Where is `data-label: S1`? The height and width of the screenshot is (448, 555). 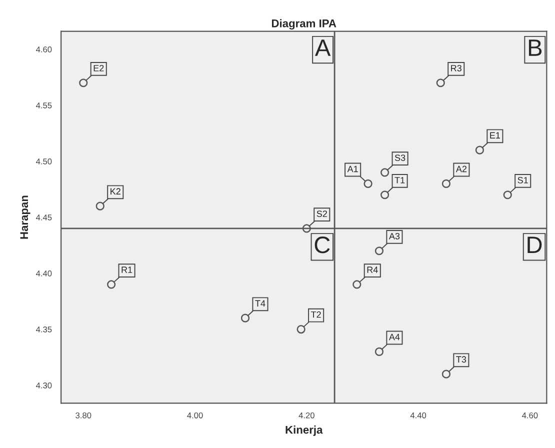
data-label: S1 is located at coordinates (523, 180).